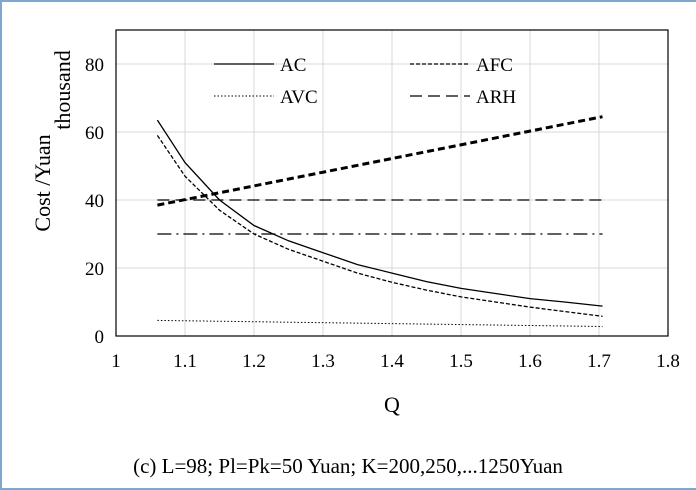 The image size is (696, 490). What do you see at coordinates (94, 65) in the screenshot?
I see `y-tick-label: 80` at bounding box center [94, 65].